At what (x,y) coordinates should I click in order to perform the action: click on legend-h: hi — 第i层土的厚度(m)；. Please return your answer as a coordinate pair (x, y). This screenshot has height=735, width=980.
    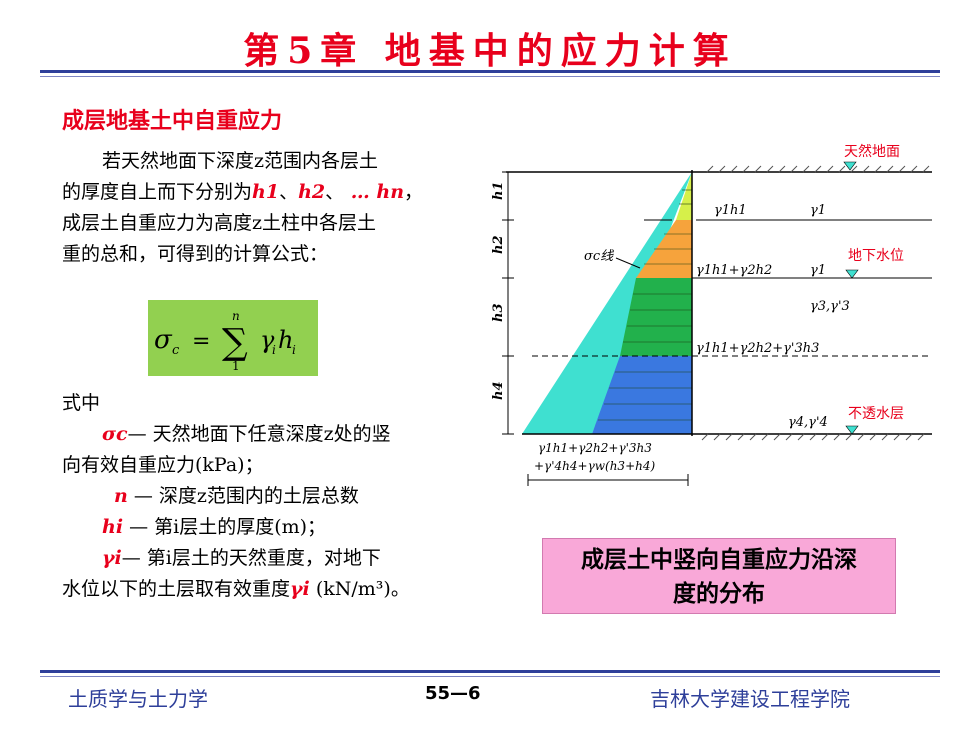
    Looking at the image, I should click on (214, 527).